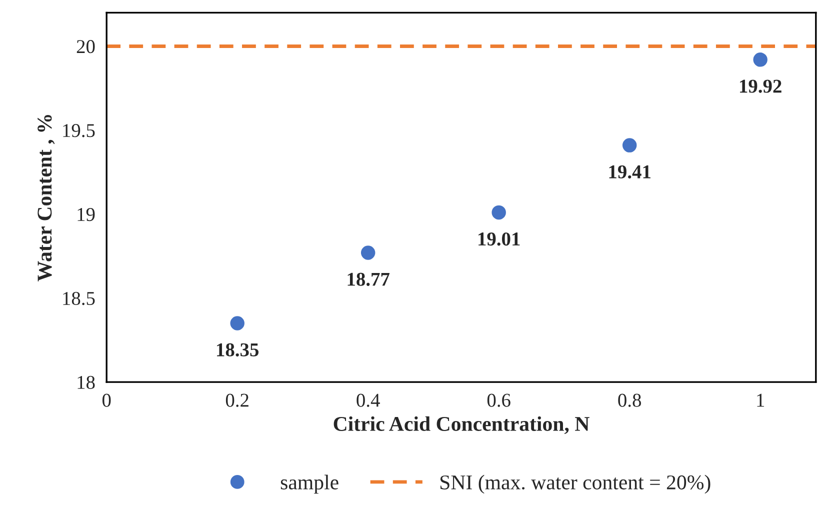 Image resolution: width=820 pixels, height=506 pixels. What do you see at coordinates (760, 400) in the screenshot?
I see `x-tick-label: 1` at bounding box center [760, 400].